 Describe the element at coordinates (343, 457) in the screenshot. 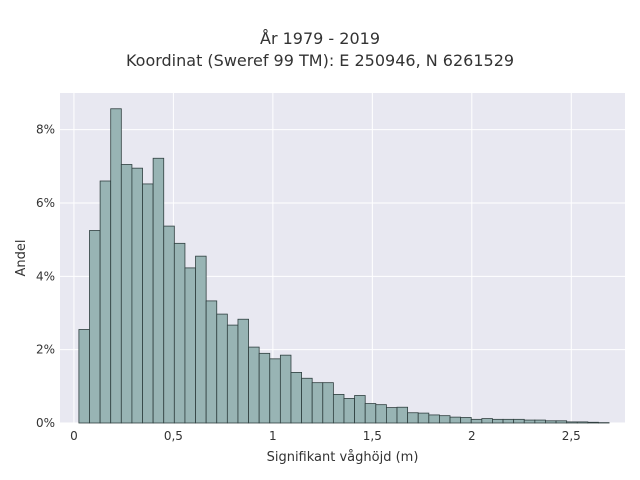

I see `x-axis-label: Signifikant våghöjd (m)` at that location.